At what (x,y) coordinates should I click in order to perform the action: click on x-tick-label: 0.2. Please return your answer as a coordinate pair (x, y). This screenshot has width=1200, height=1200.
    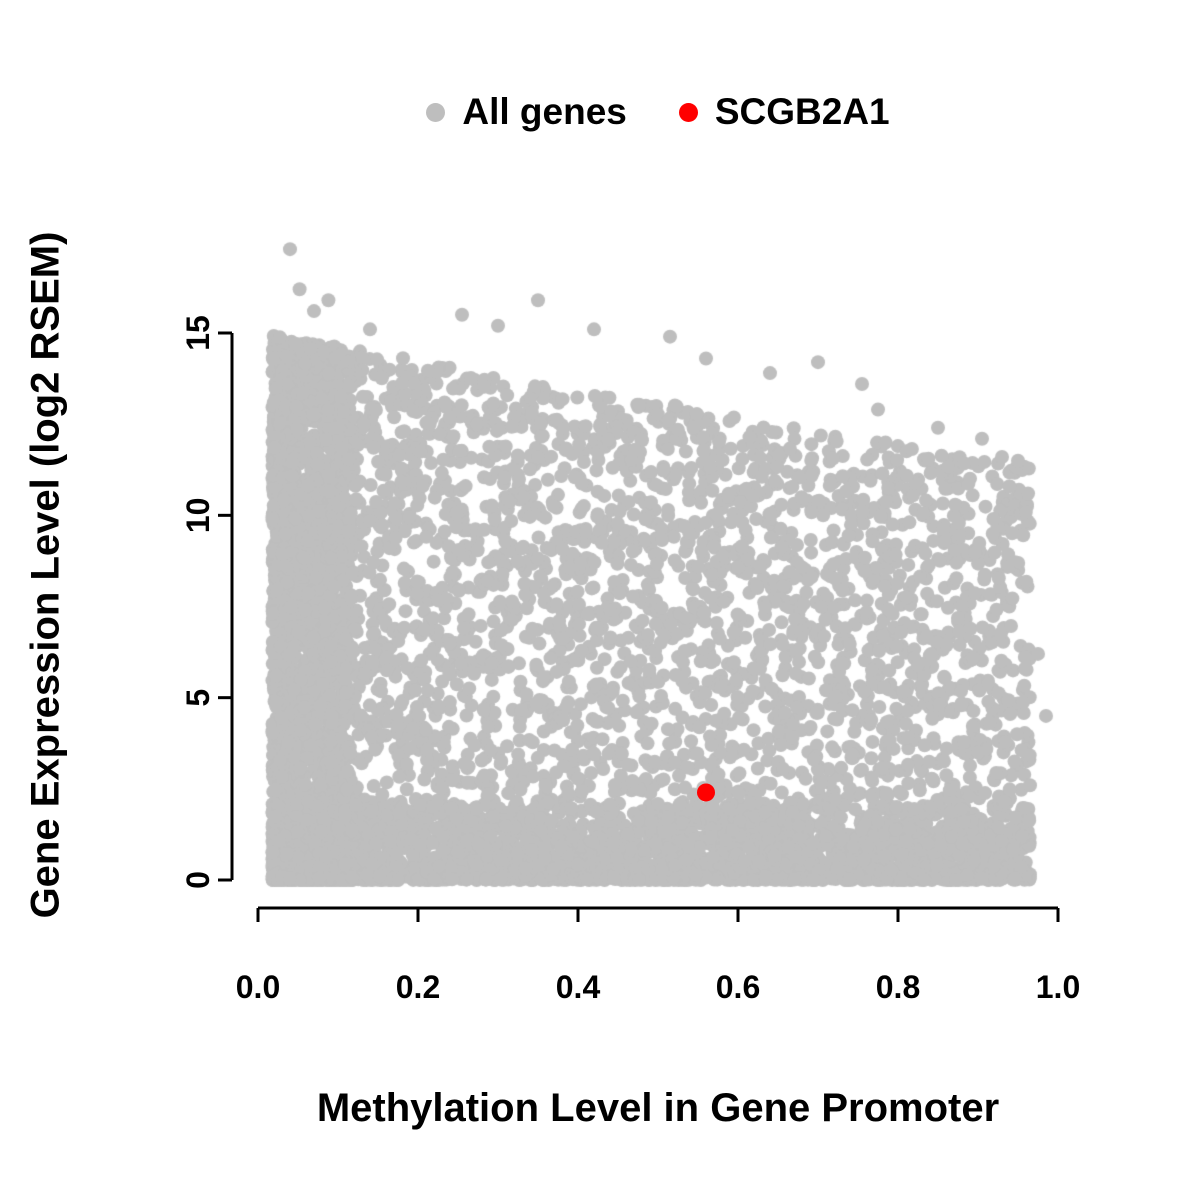
    Looking at the image, I should click on (418, 987).